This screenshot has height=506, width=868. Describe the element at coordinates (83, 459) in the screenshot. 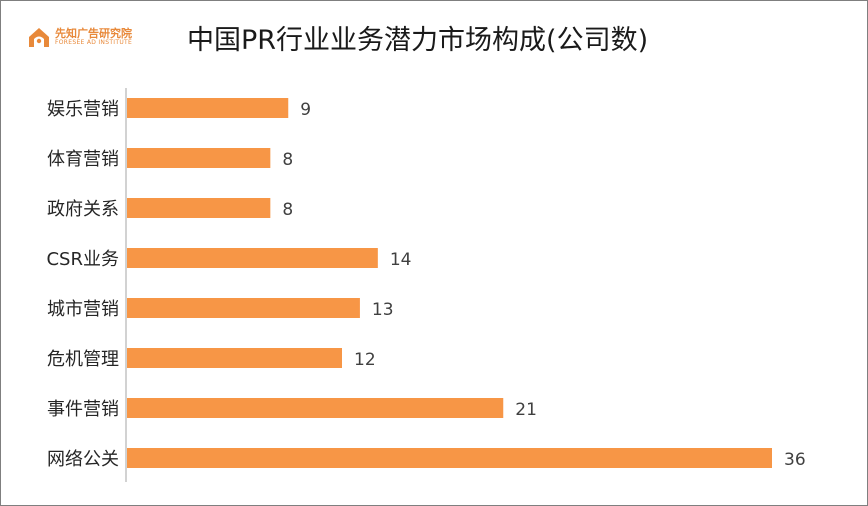

I see `category-label: 网络公关` at that location.